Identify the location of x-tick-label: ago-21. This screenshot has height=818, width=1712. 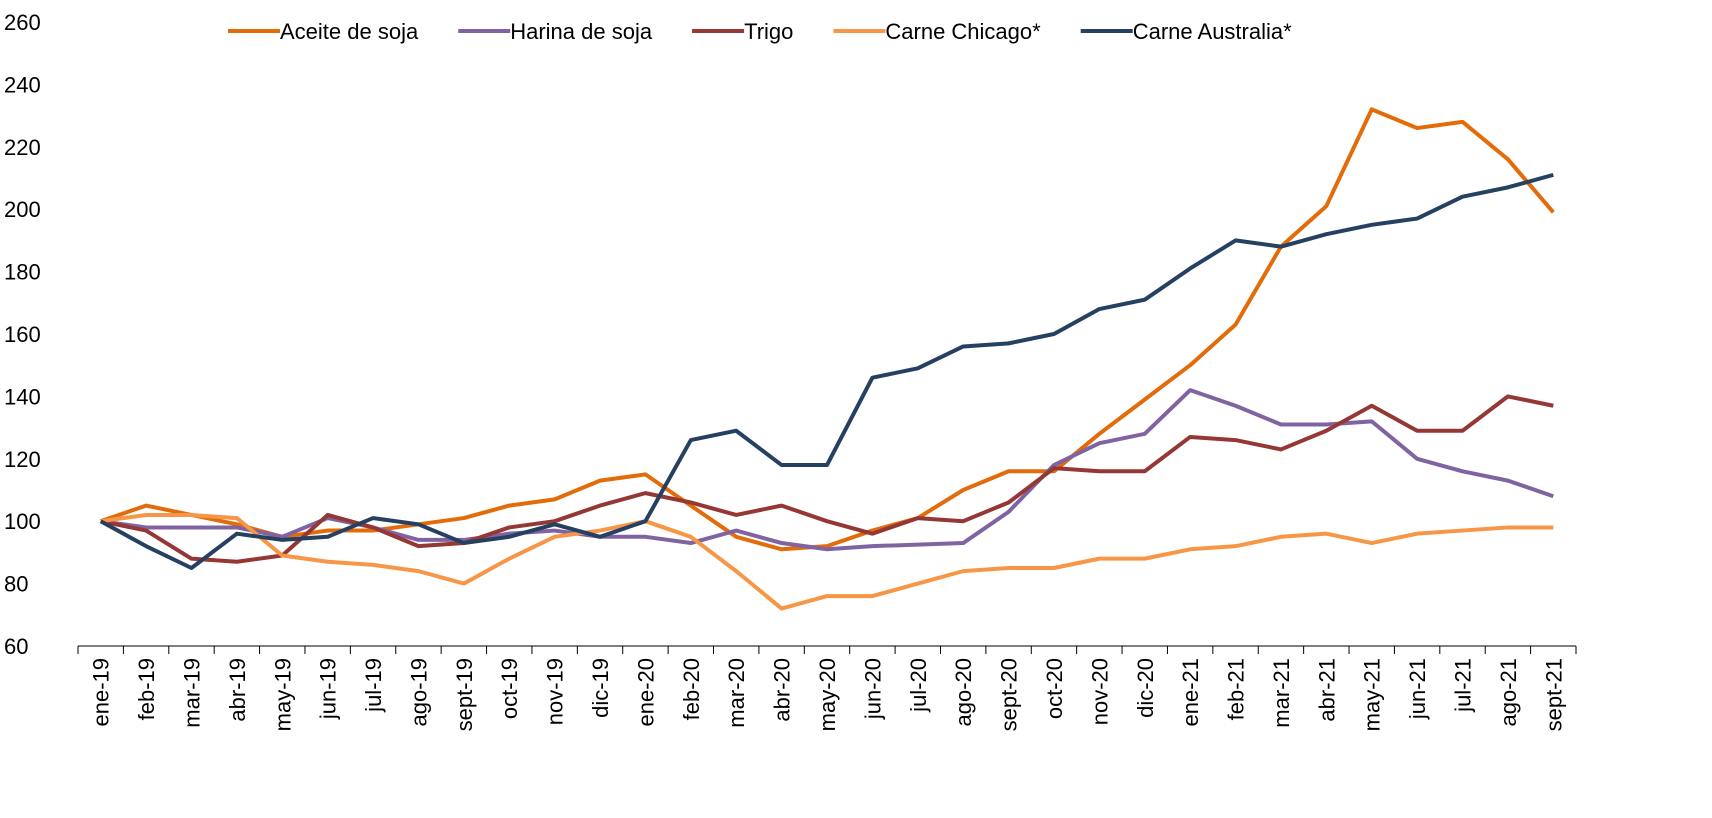
(1508, 692).